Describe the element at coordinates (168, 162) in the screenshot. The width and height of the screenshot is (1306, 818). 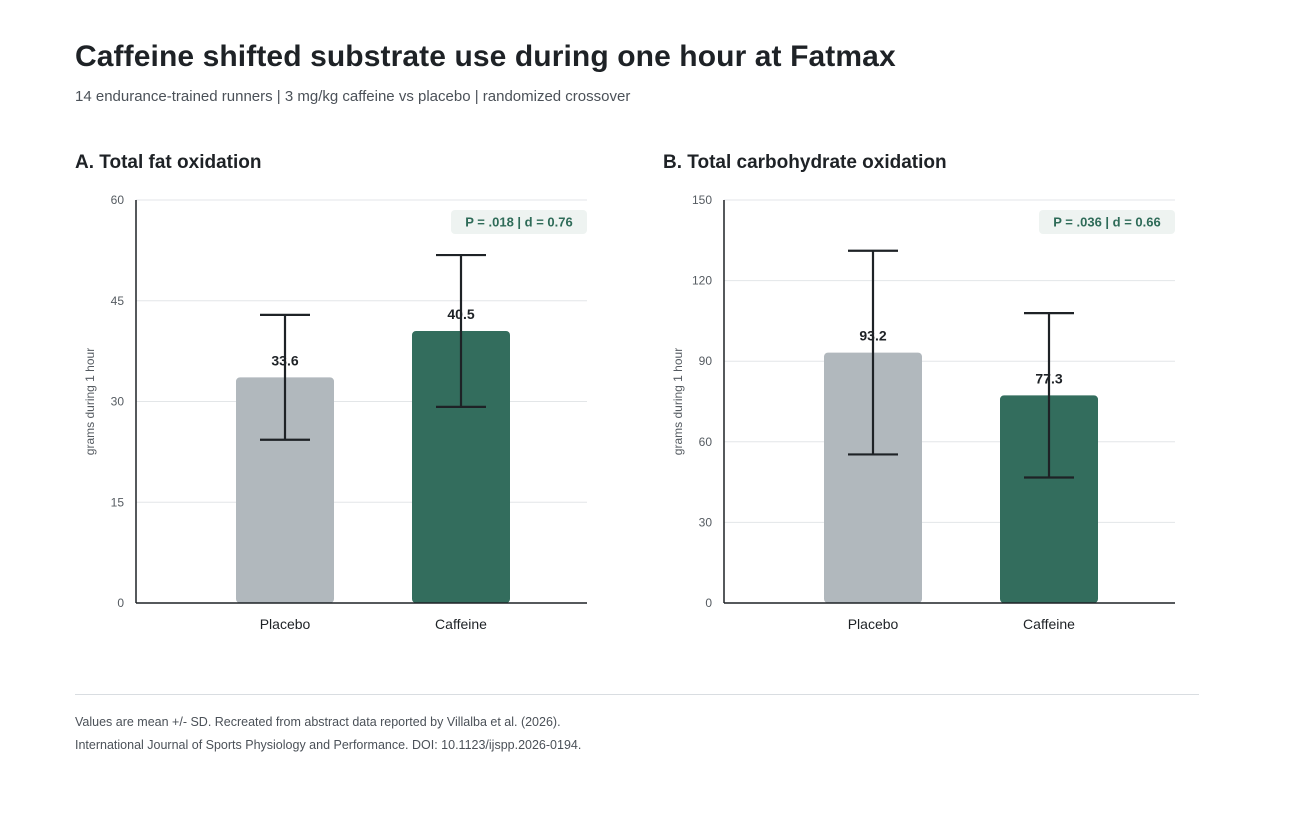
I see `panel-a-title: A. Total fat oxidation` at that location.